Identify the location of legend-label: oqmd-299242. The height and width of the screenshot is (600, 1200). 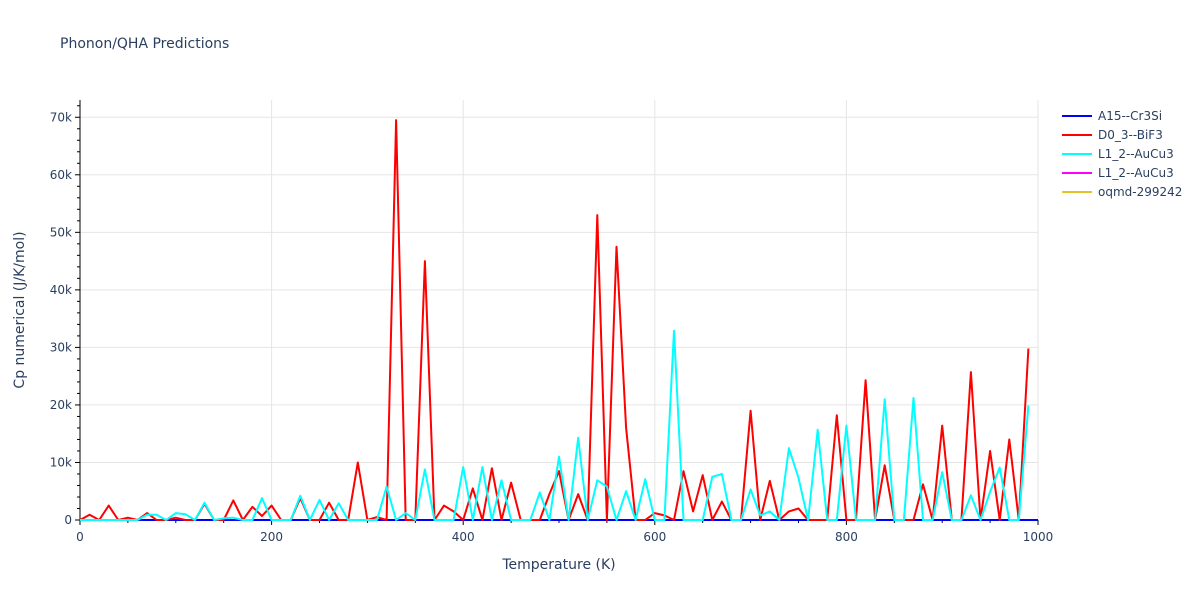
(1140, 191).